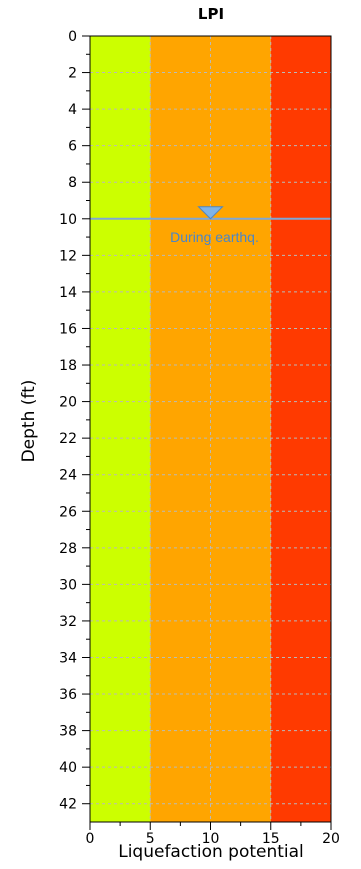 Image resolution: width=361 pixels, height=869 pixels. I want to click on y-tick-label: 36, so click(68, 695).